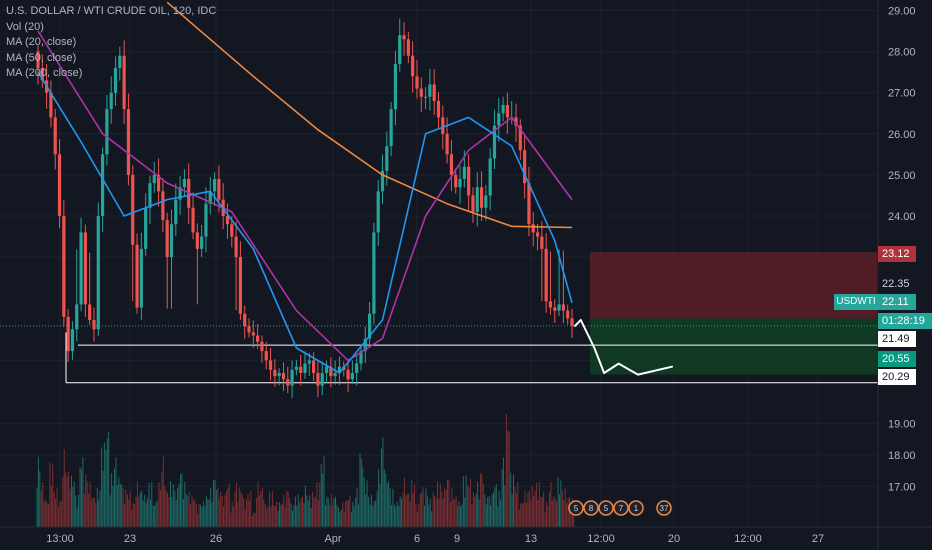 This screenshot has height=550, width=932. What do you see at coordinates (41, 57) in the screenshot?
I see `legend-ma50: MA (50, close)` at bounding box center [41, 57].